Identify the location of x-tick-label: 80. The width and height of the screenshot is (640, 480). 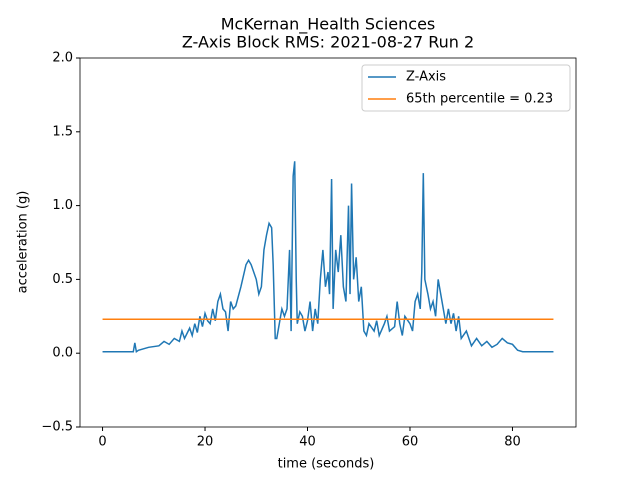
(512, 442).